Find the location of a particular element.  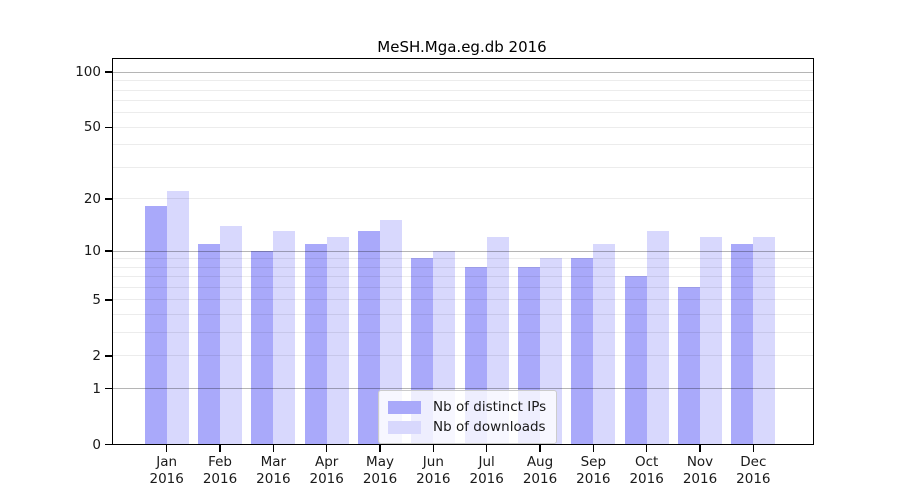

legend-row-downloads: Nb of downloads is located at coordinates (467, 427).